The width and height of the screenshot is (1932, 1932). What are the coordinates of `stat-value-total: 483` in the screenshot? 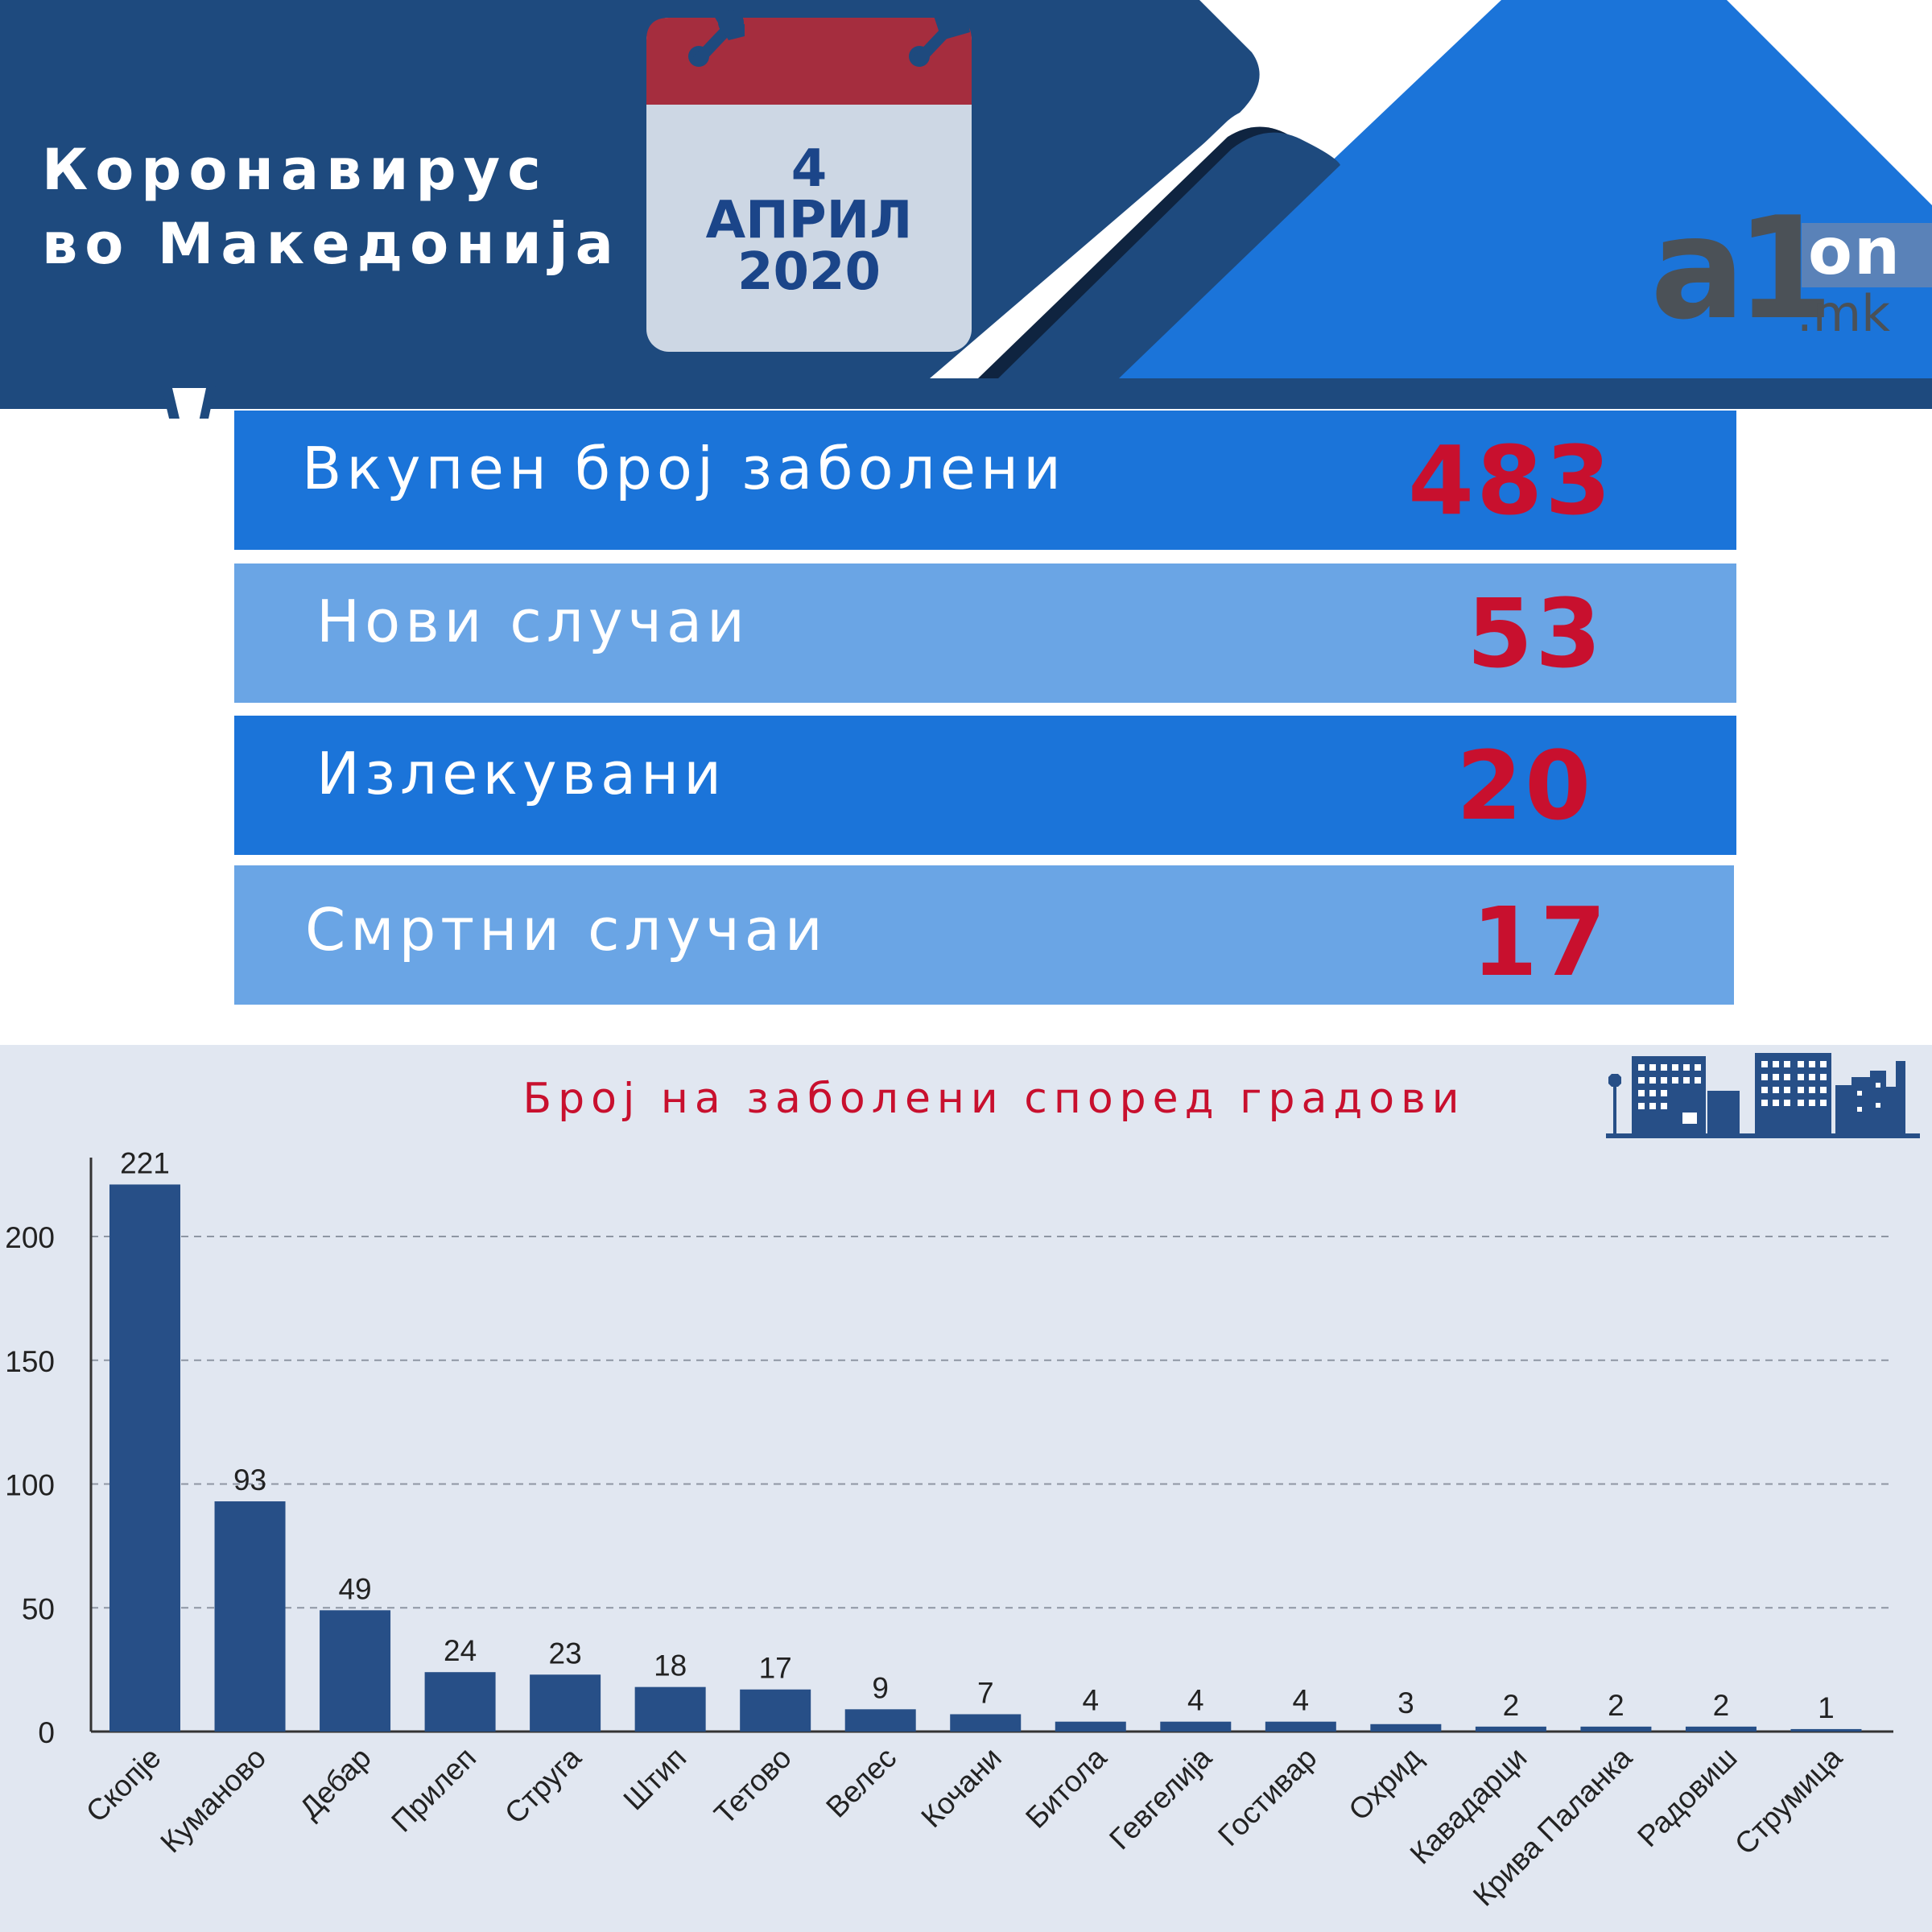 It's located at (1511, 480).